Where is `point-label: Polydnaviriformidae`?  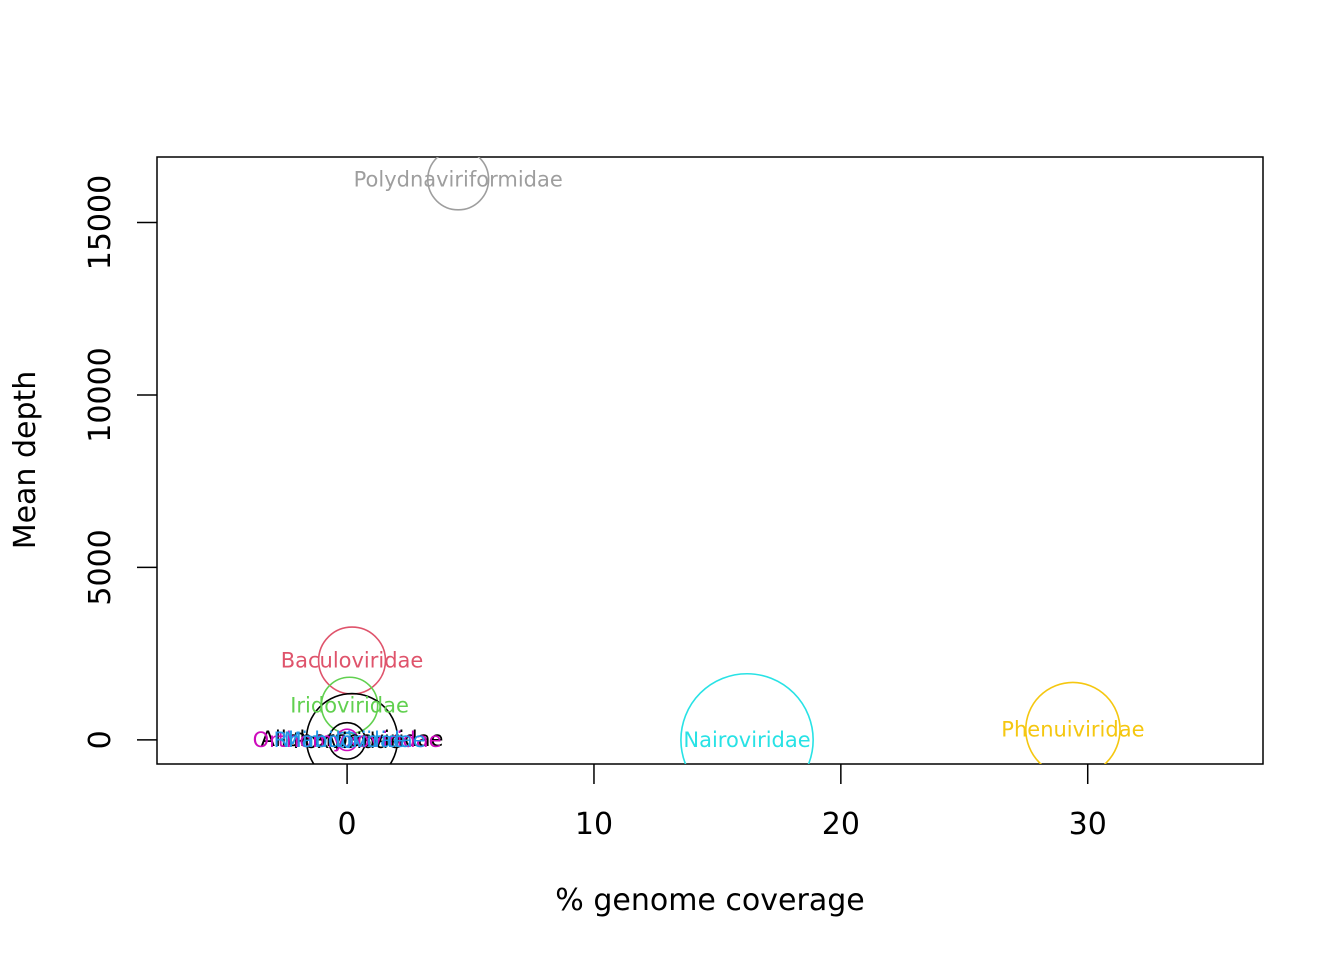
point-label: Polydnaviriformidae is located at coordinates (458, 179).